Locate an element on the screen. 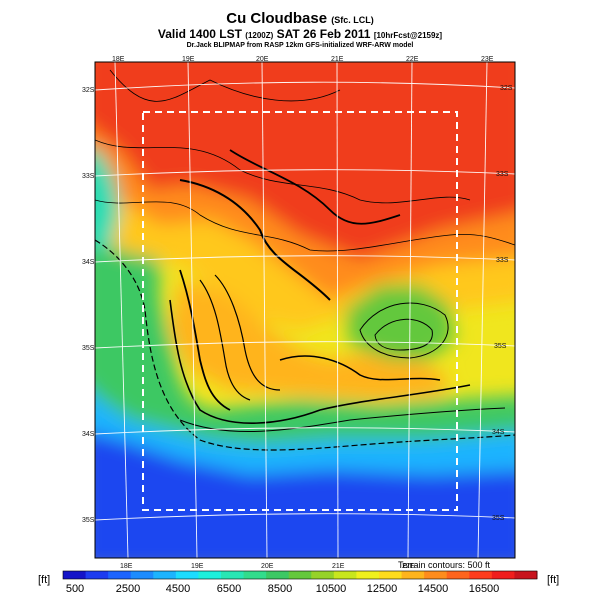 The height and width of the screenshot is (600, 600). colorbar-frame is located at coordinates (300, 575).